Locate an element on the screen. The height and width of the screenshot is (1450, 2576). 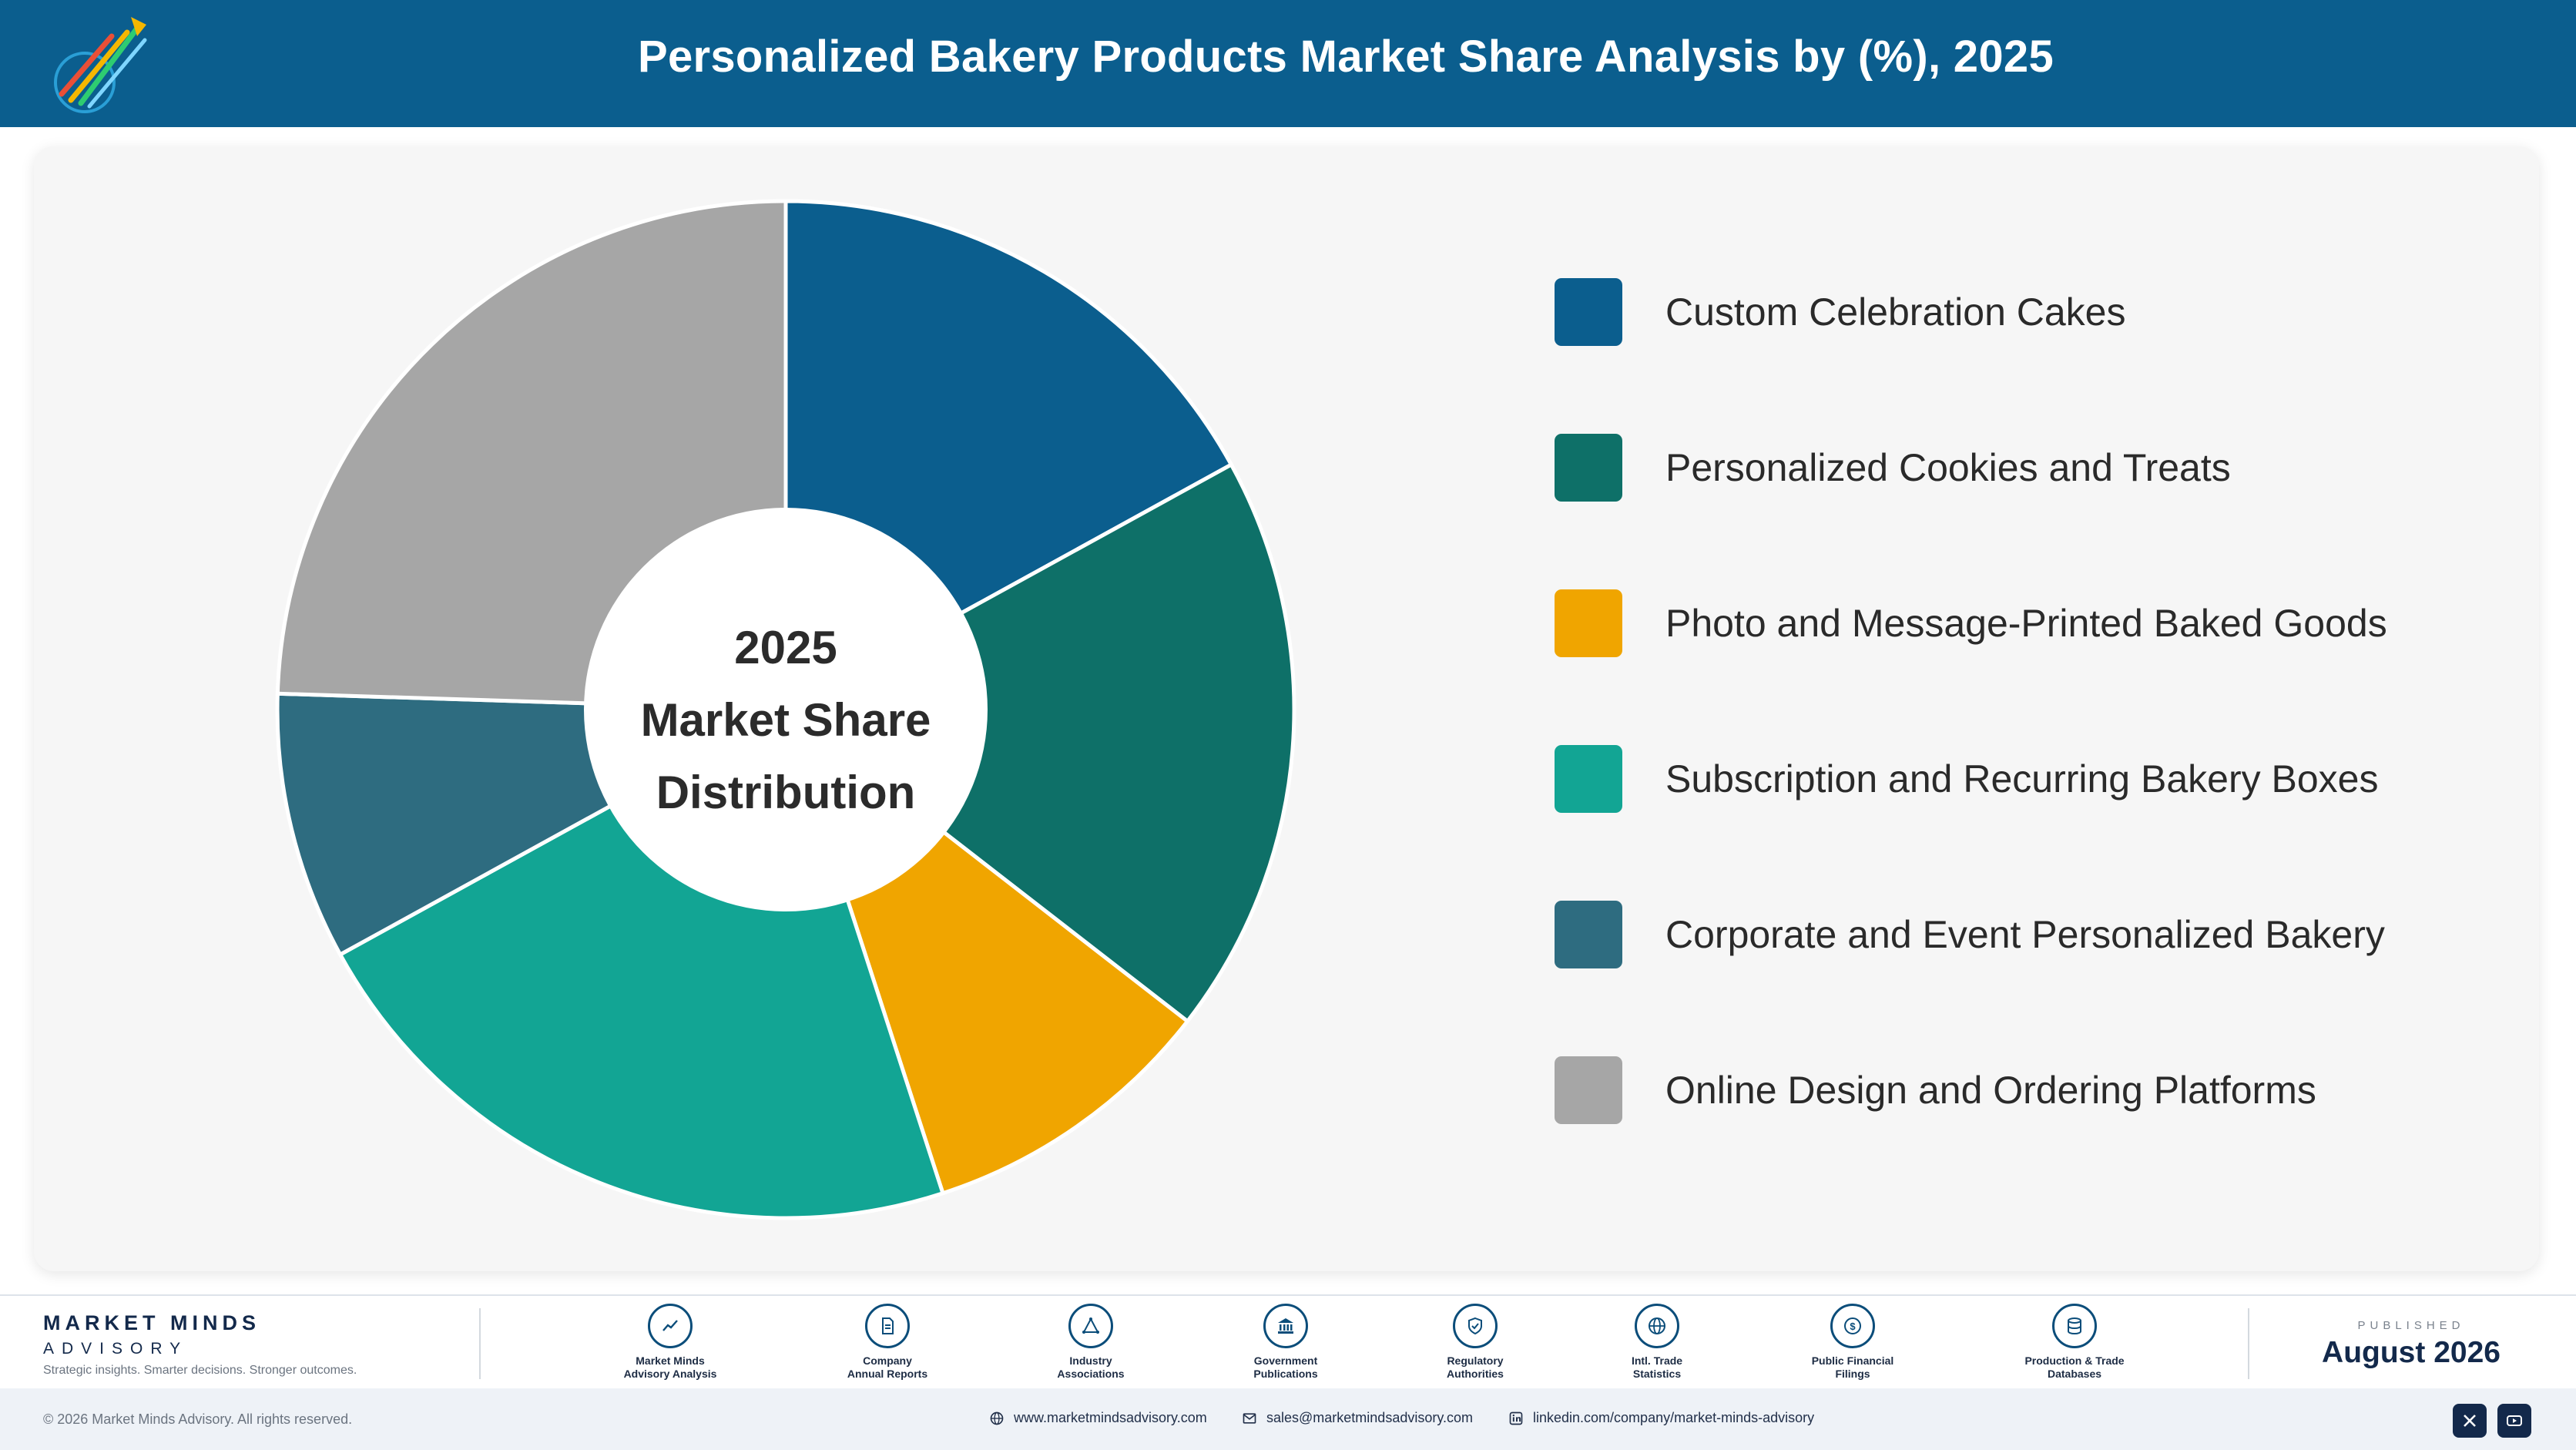
source-public-financial-filings: $ Public Financial Filings is located at coordinates (1853, 1342).